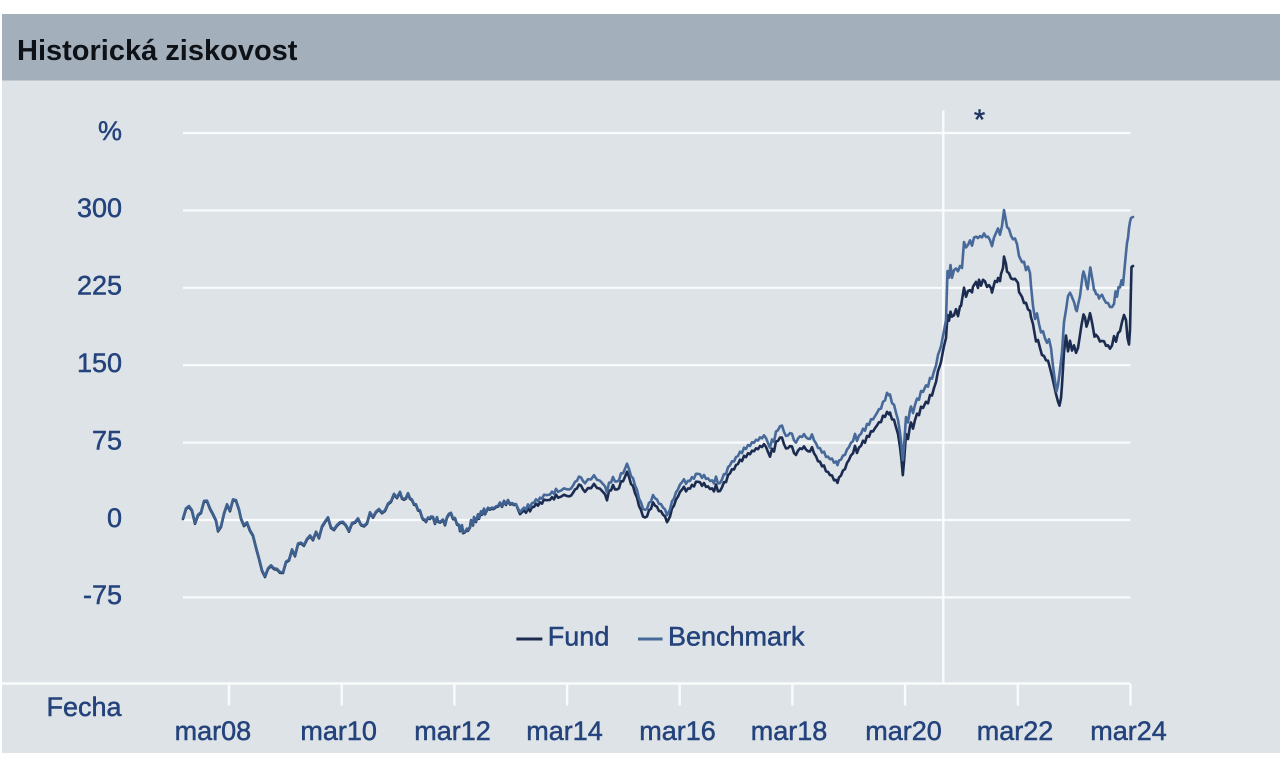 The width and height of the screenshot is (1280, 769). What do you see at coordinates (107, 440) in the screenshot?
I see `svg-text: 75` at bounding box center [107, 440].